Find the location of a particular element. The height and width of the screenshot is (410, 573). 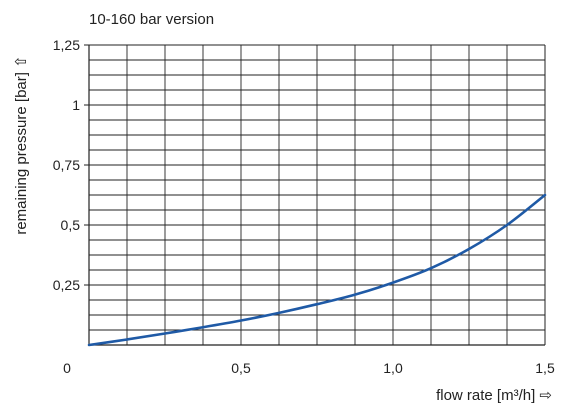

x-tick-label: 1,0 is located at coordinates (393, 368).